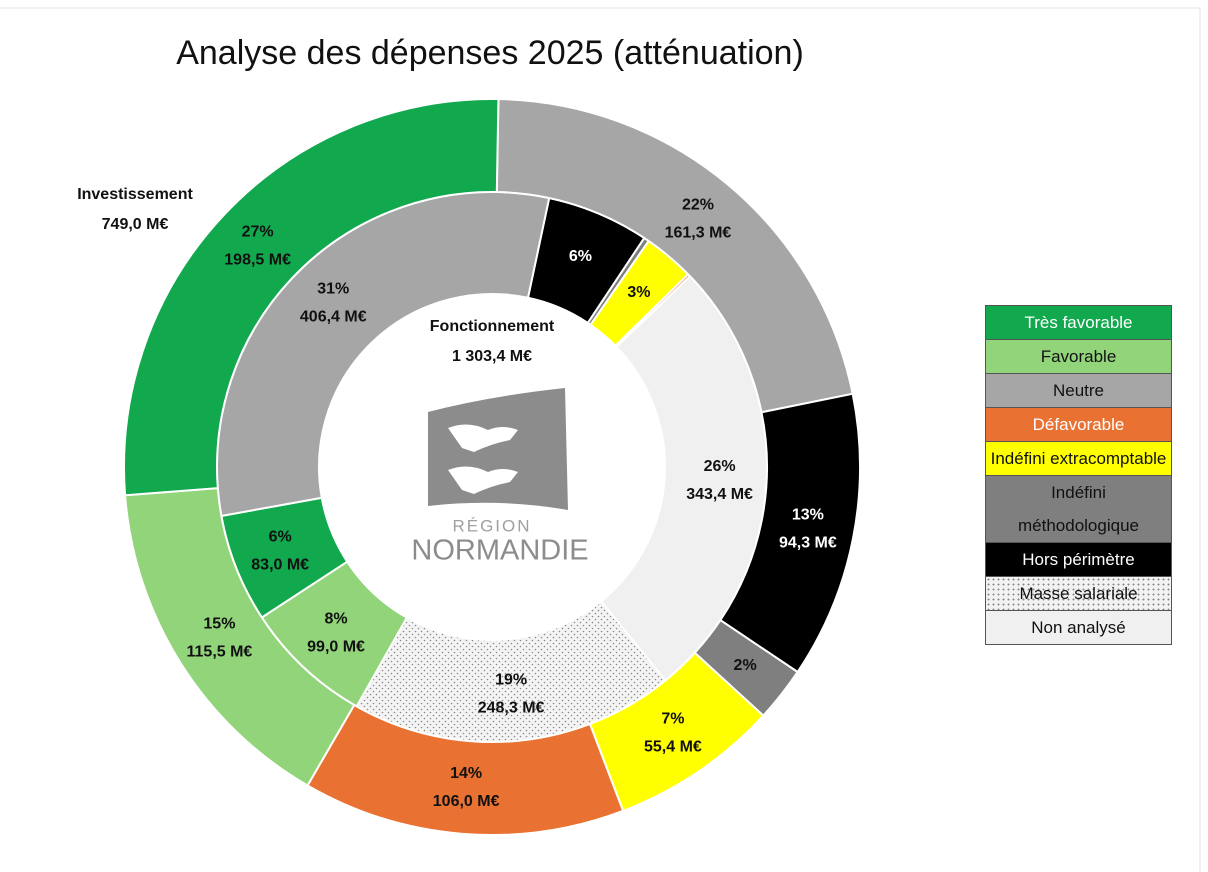 This screenshot has height=872, width=1208. I want to click on legend-item: Indéfini méthodologique, so click(1078, 509).